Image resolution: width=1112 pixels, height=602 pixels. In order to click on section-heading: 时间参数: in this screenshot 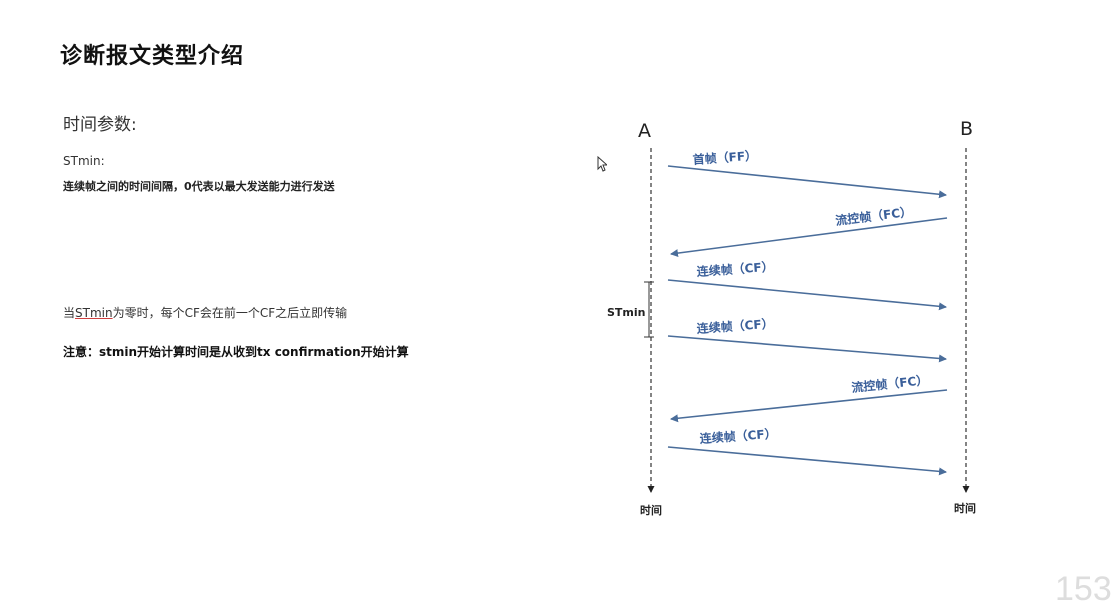, I will do `click(100, 125)`.